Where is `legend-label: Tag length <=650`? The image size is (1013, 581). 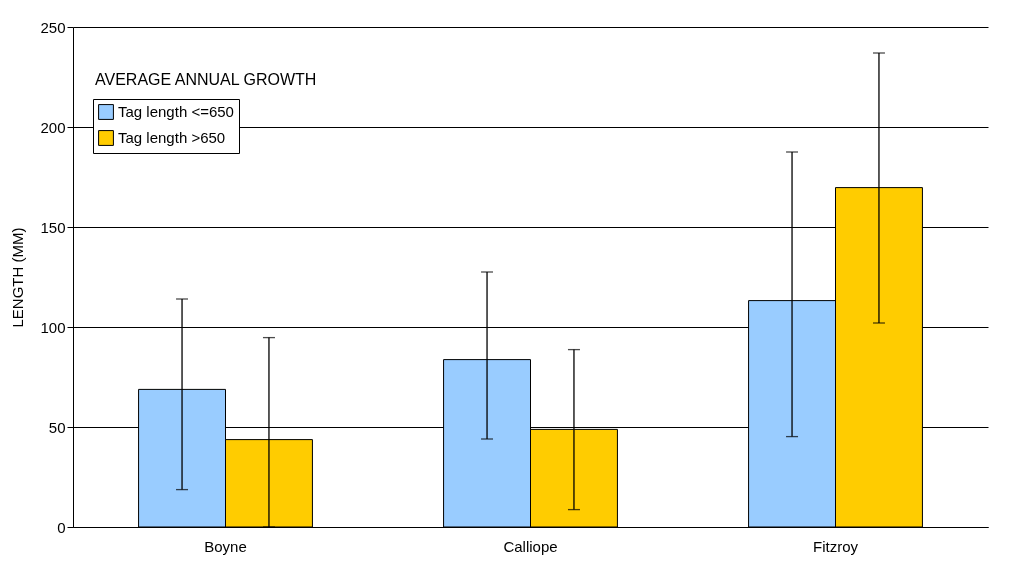 legend-label: Tag length <=650 is located at coordinates (176, 111).